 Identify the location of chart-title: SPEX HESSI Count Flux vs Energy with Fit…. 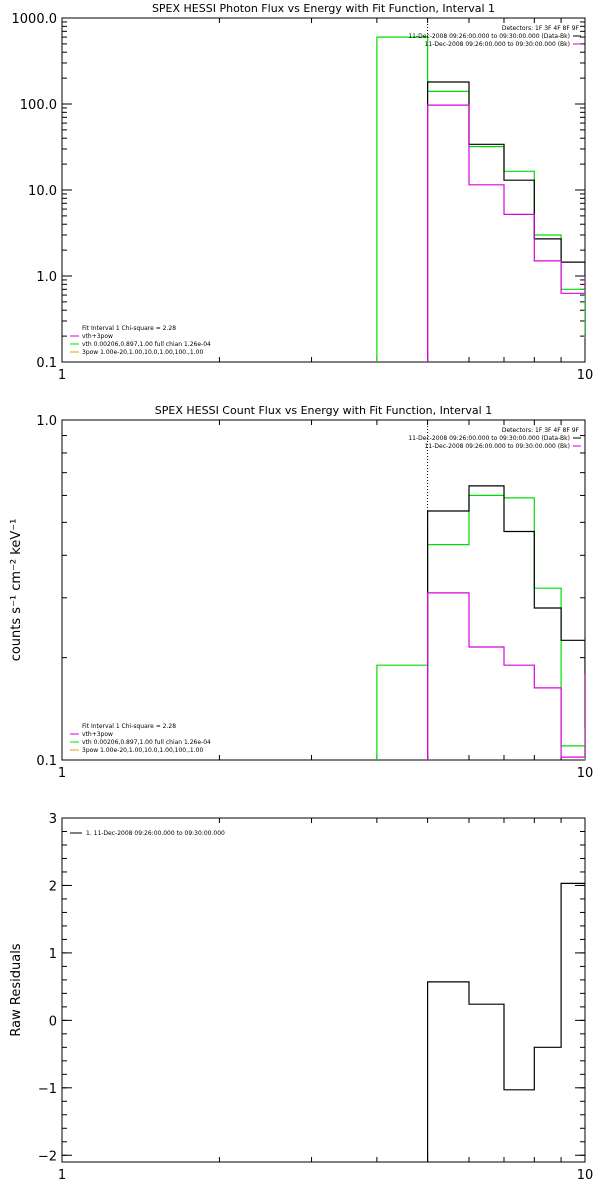
(323, 410).